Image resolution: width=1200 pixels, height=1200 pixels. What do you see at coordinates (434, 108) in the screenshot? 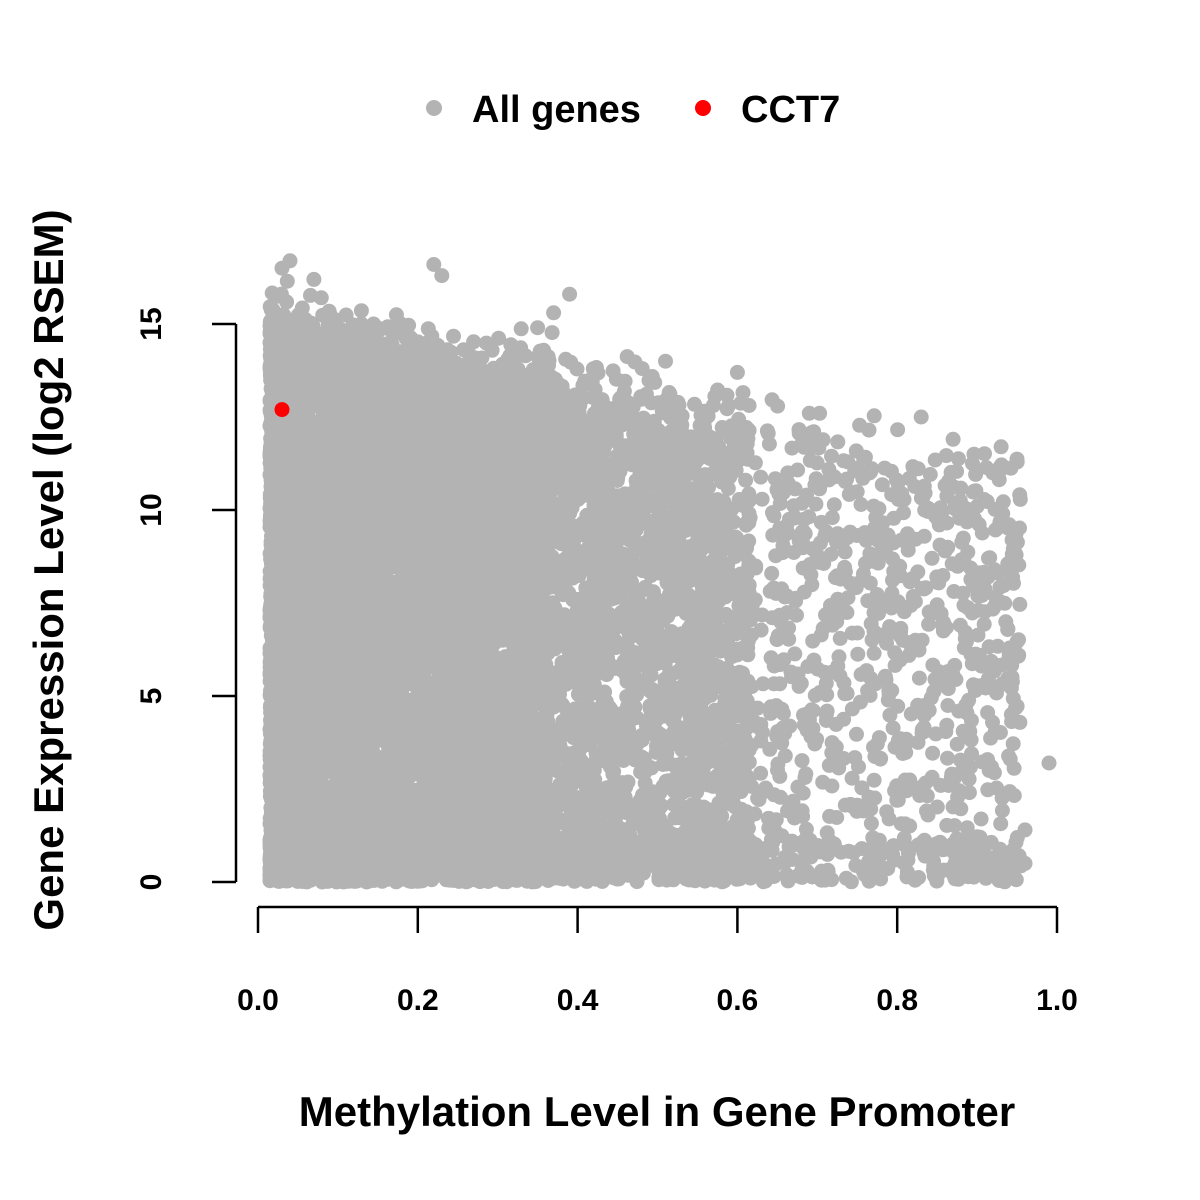
I see `legend-marker-all-genes` at bounding box center [434, 108].